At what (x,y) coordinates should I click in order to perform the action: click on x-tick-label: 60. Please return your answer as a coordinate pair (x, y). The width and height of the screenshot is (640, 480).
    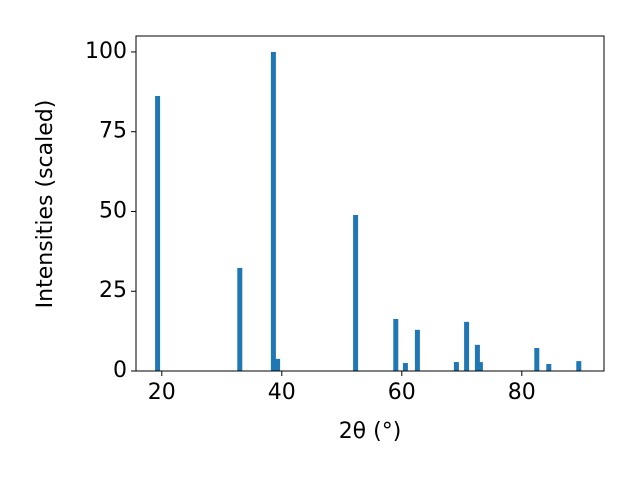
    Looking at the image, I should click on (402, 392).